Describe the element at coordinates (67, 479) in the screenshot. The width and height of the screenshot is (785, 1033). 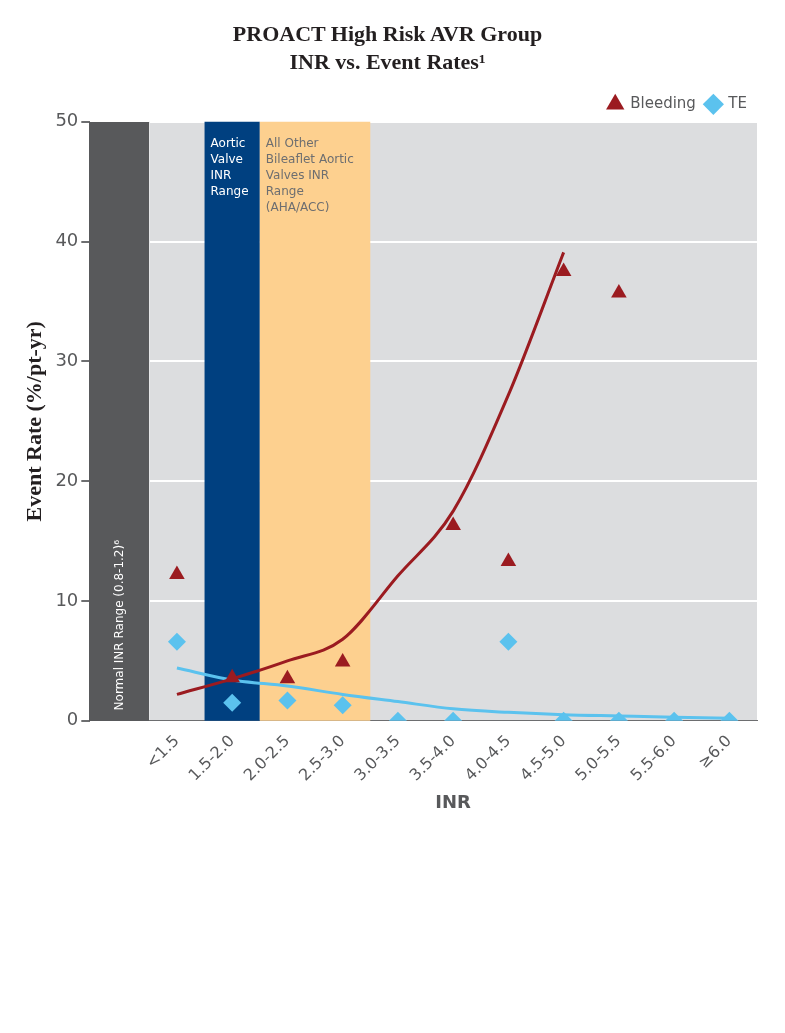
I see `y-tick-label: 20` at that location.